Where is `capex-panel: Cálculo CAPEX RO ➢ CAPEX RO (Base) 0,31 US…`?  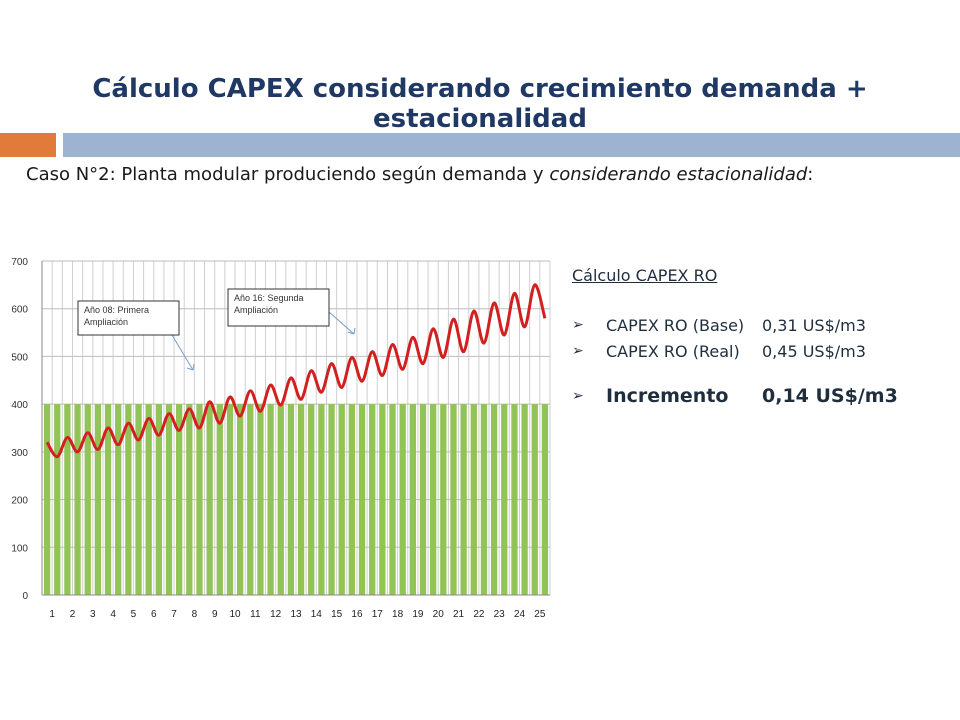
capex-panel: Cálculo CAPEX RO ➢ CAPEX RO (Base) 0,31 US… is located at coordinates (735, 338).